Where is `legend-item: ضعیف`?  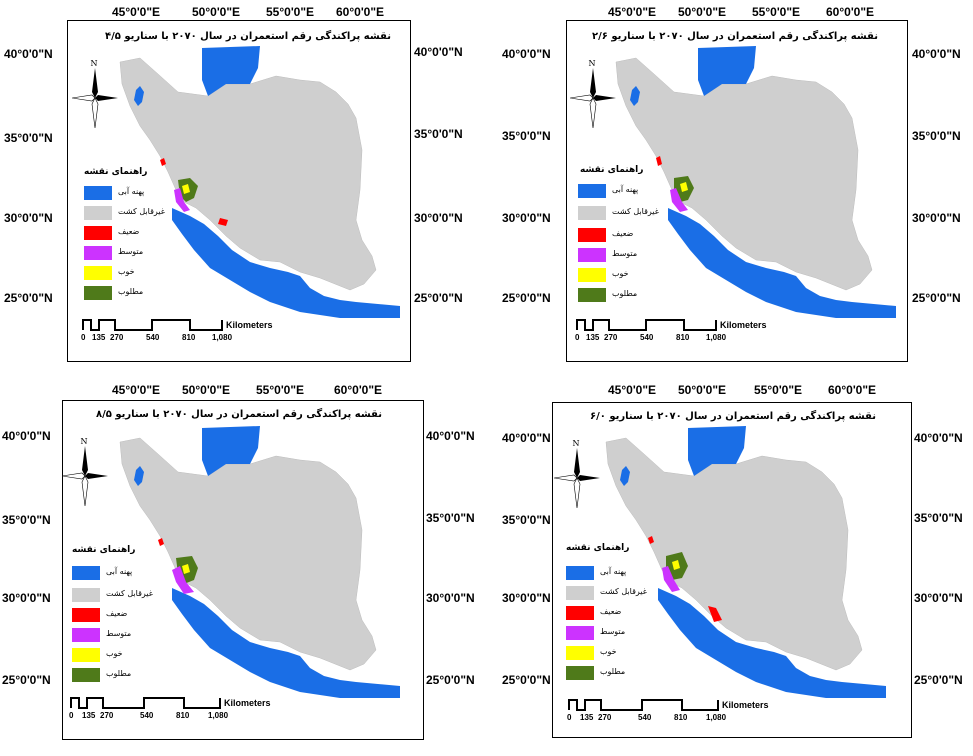 legend-item: ضعیف is located at coordinates (132, 615).